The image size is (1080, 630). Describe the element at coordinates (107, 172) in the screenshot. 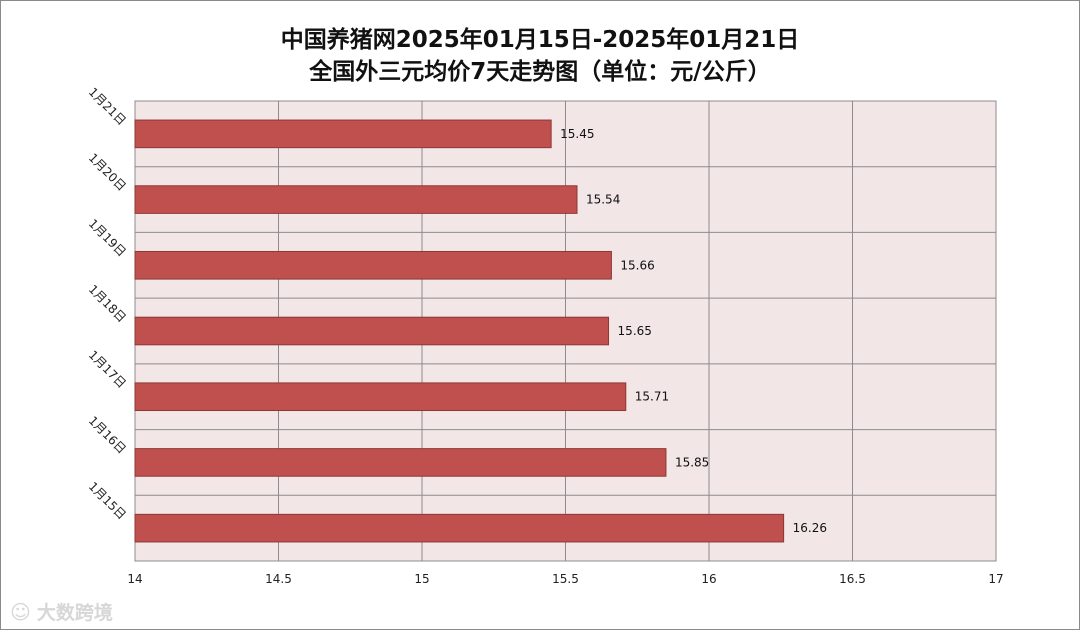

I see `y-category-label: 1月20日` at that location.